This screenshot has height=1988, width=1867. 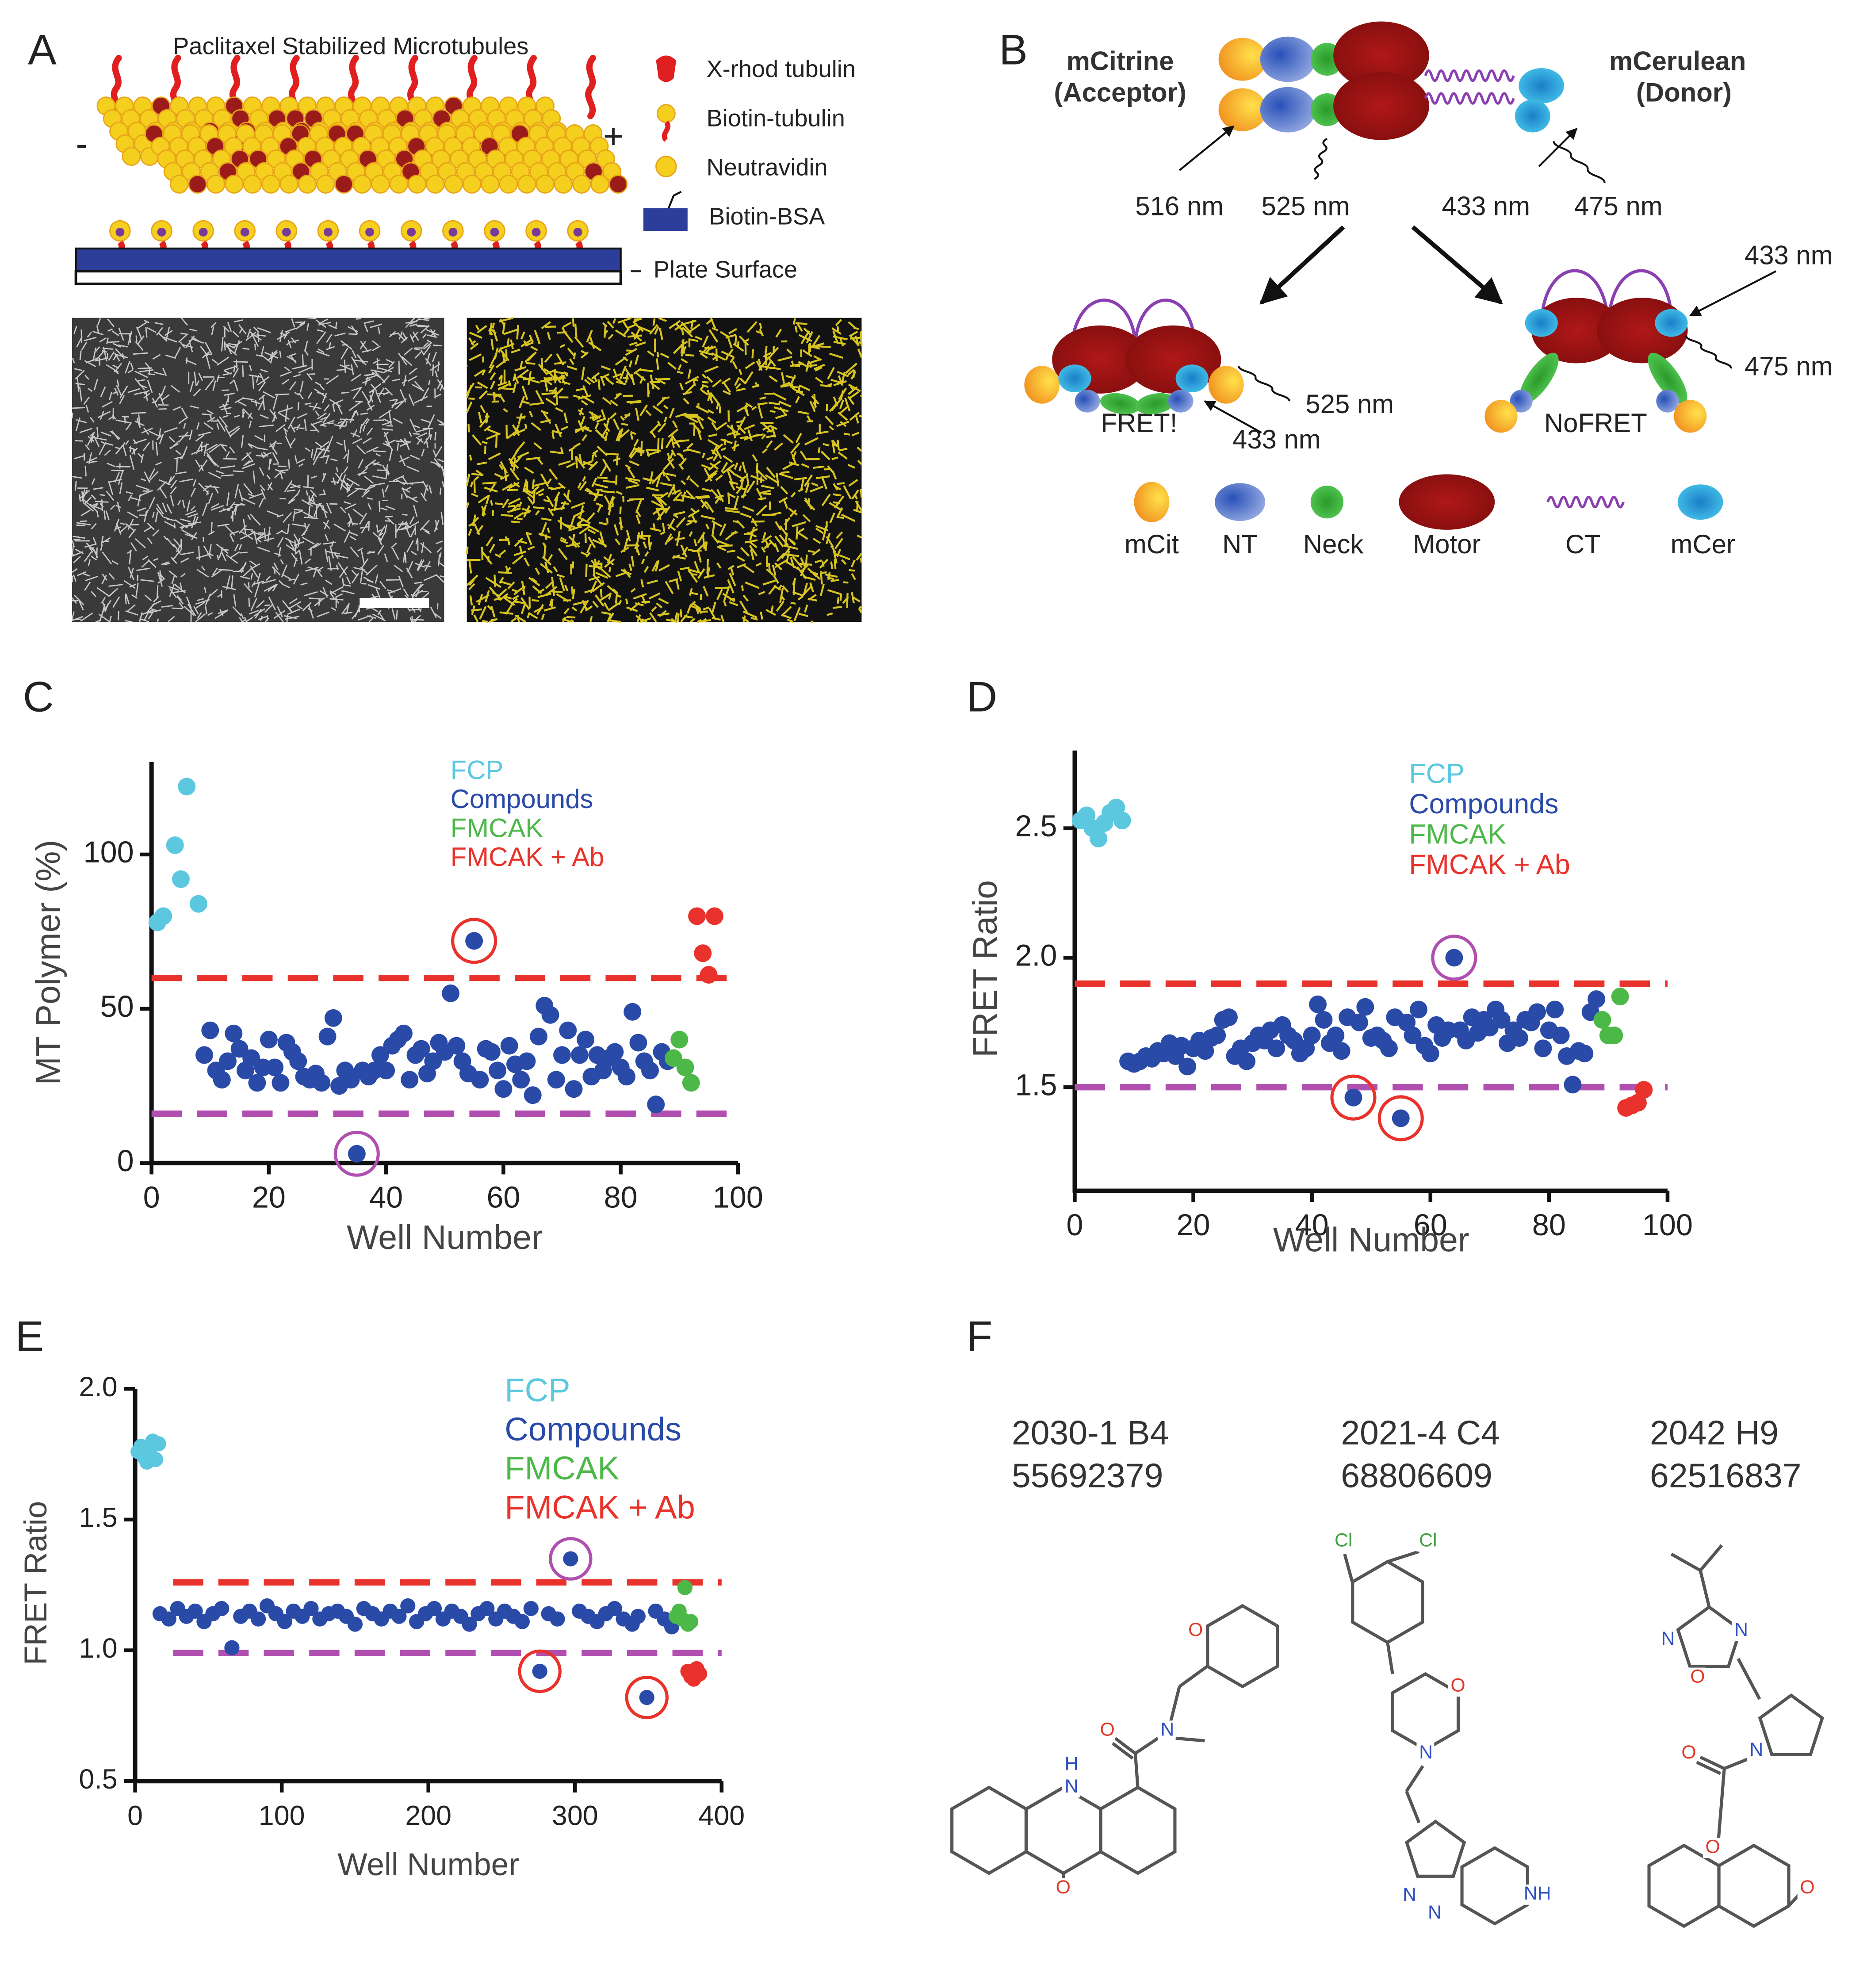 I want to click on x-tick-label: 200, so click(x=428, y=1816).